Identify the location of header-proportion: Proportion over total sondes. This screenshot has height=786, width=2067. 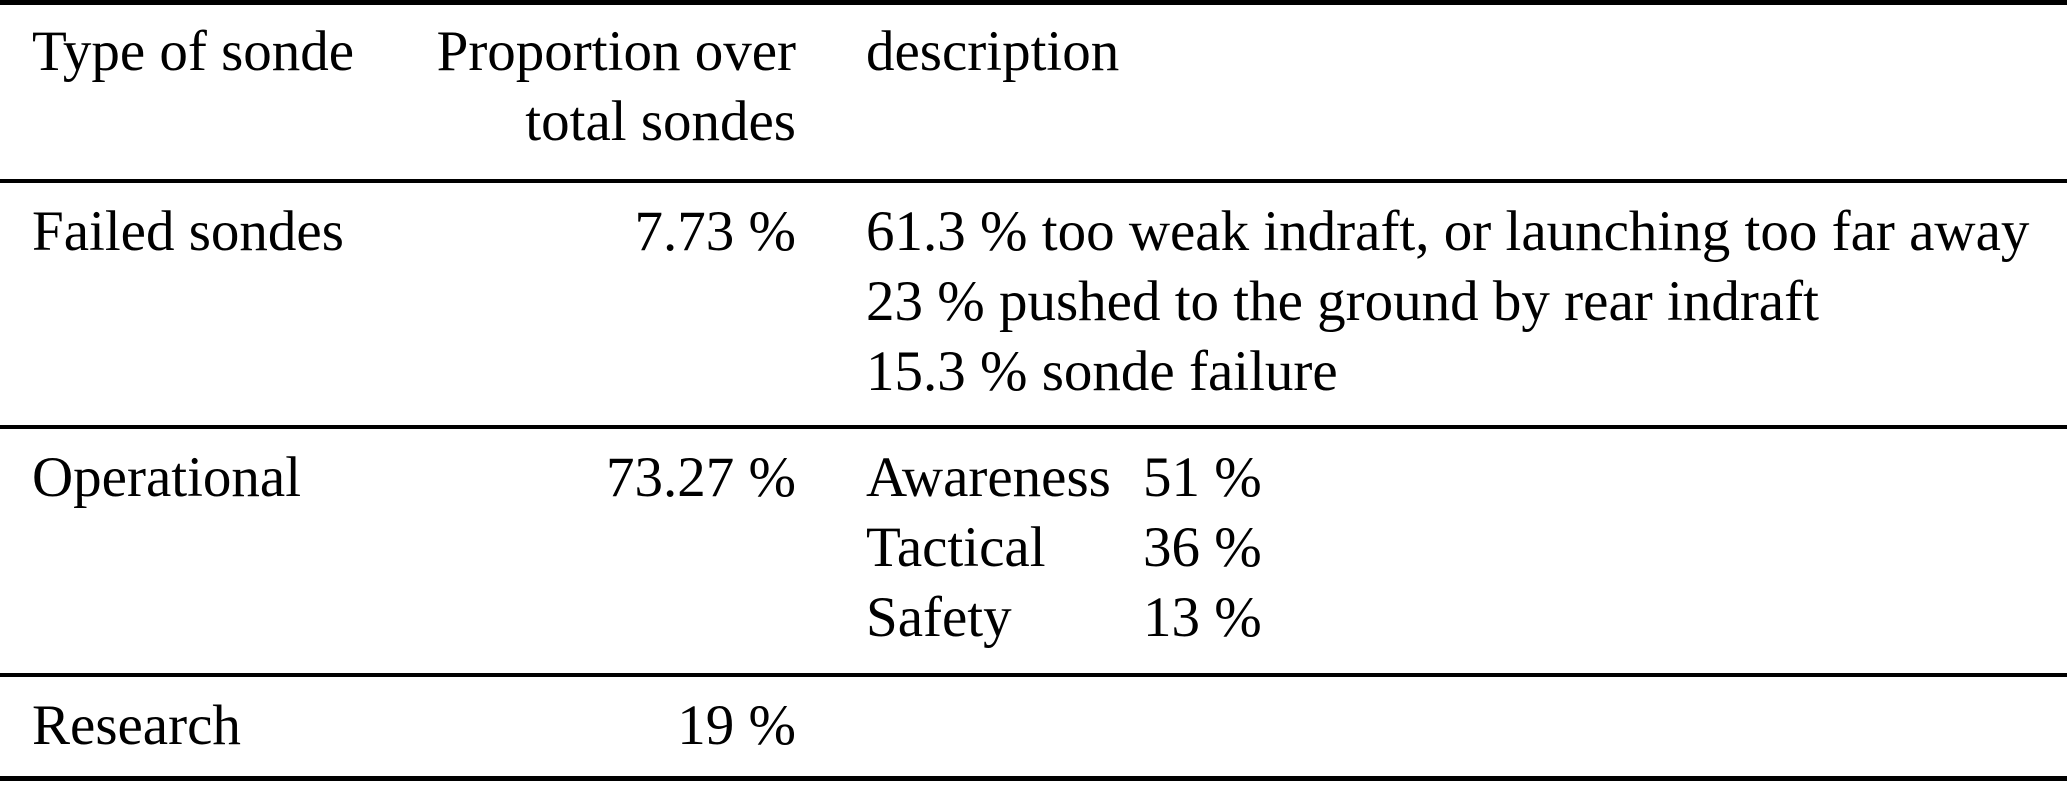
(598, 87).